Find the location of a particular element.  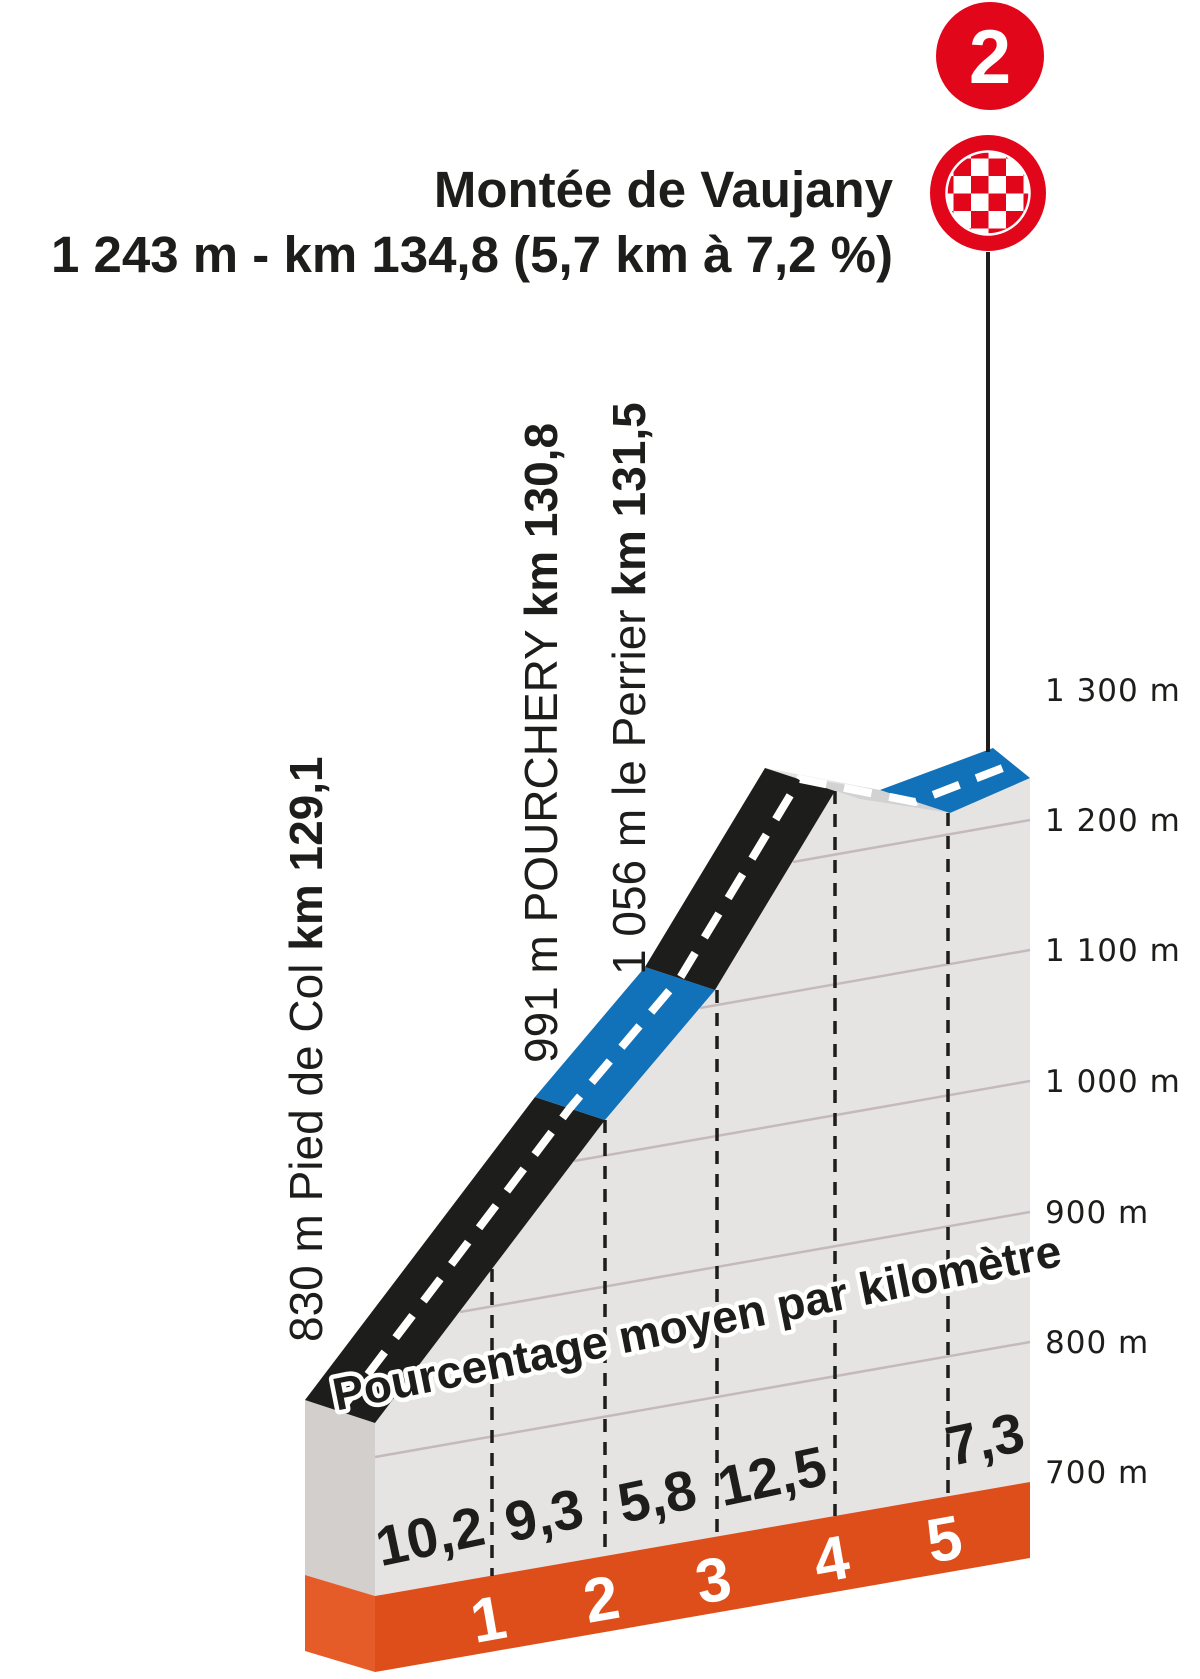

gradient-values: 10,2 9,3 5,8 12,5 7,3 is located at coordinates (699, 1489).